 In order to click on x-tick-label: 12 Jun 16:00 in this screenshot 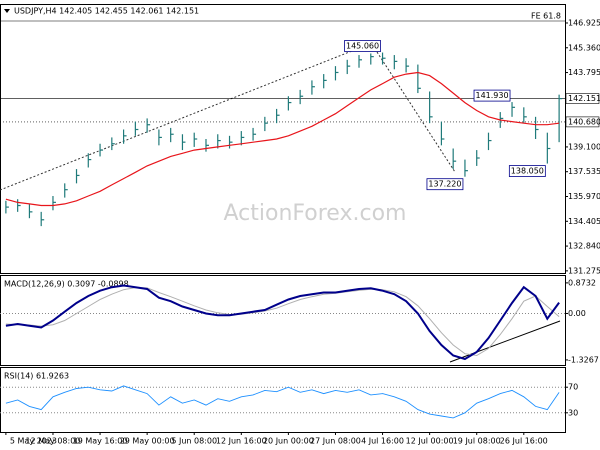, I will do `click(241, 441)`.